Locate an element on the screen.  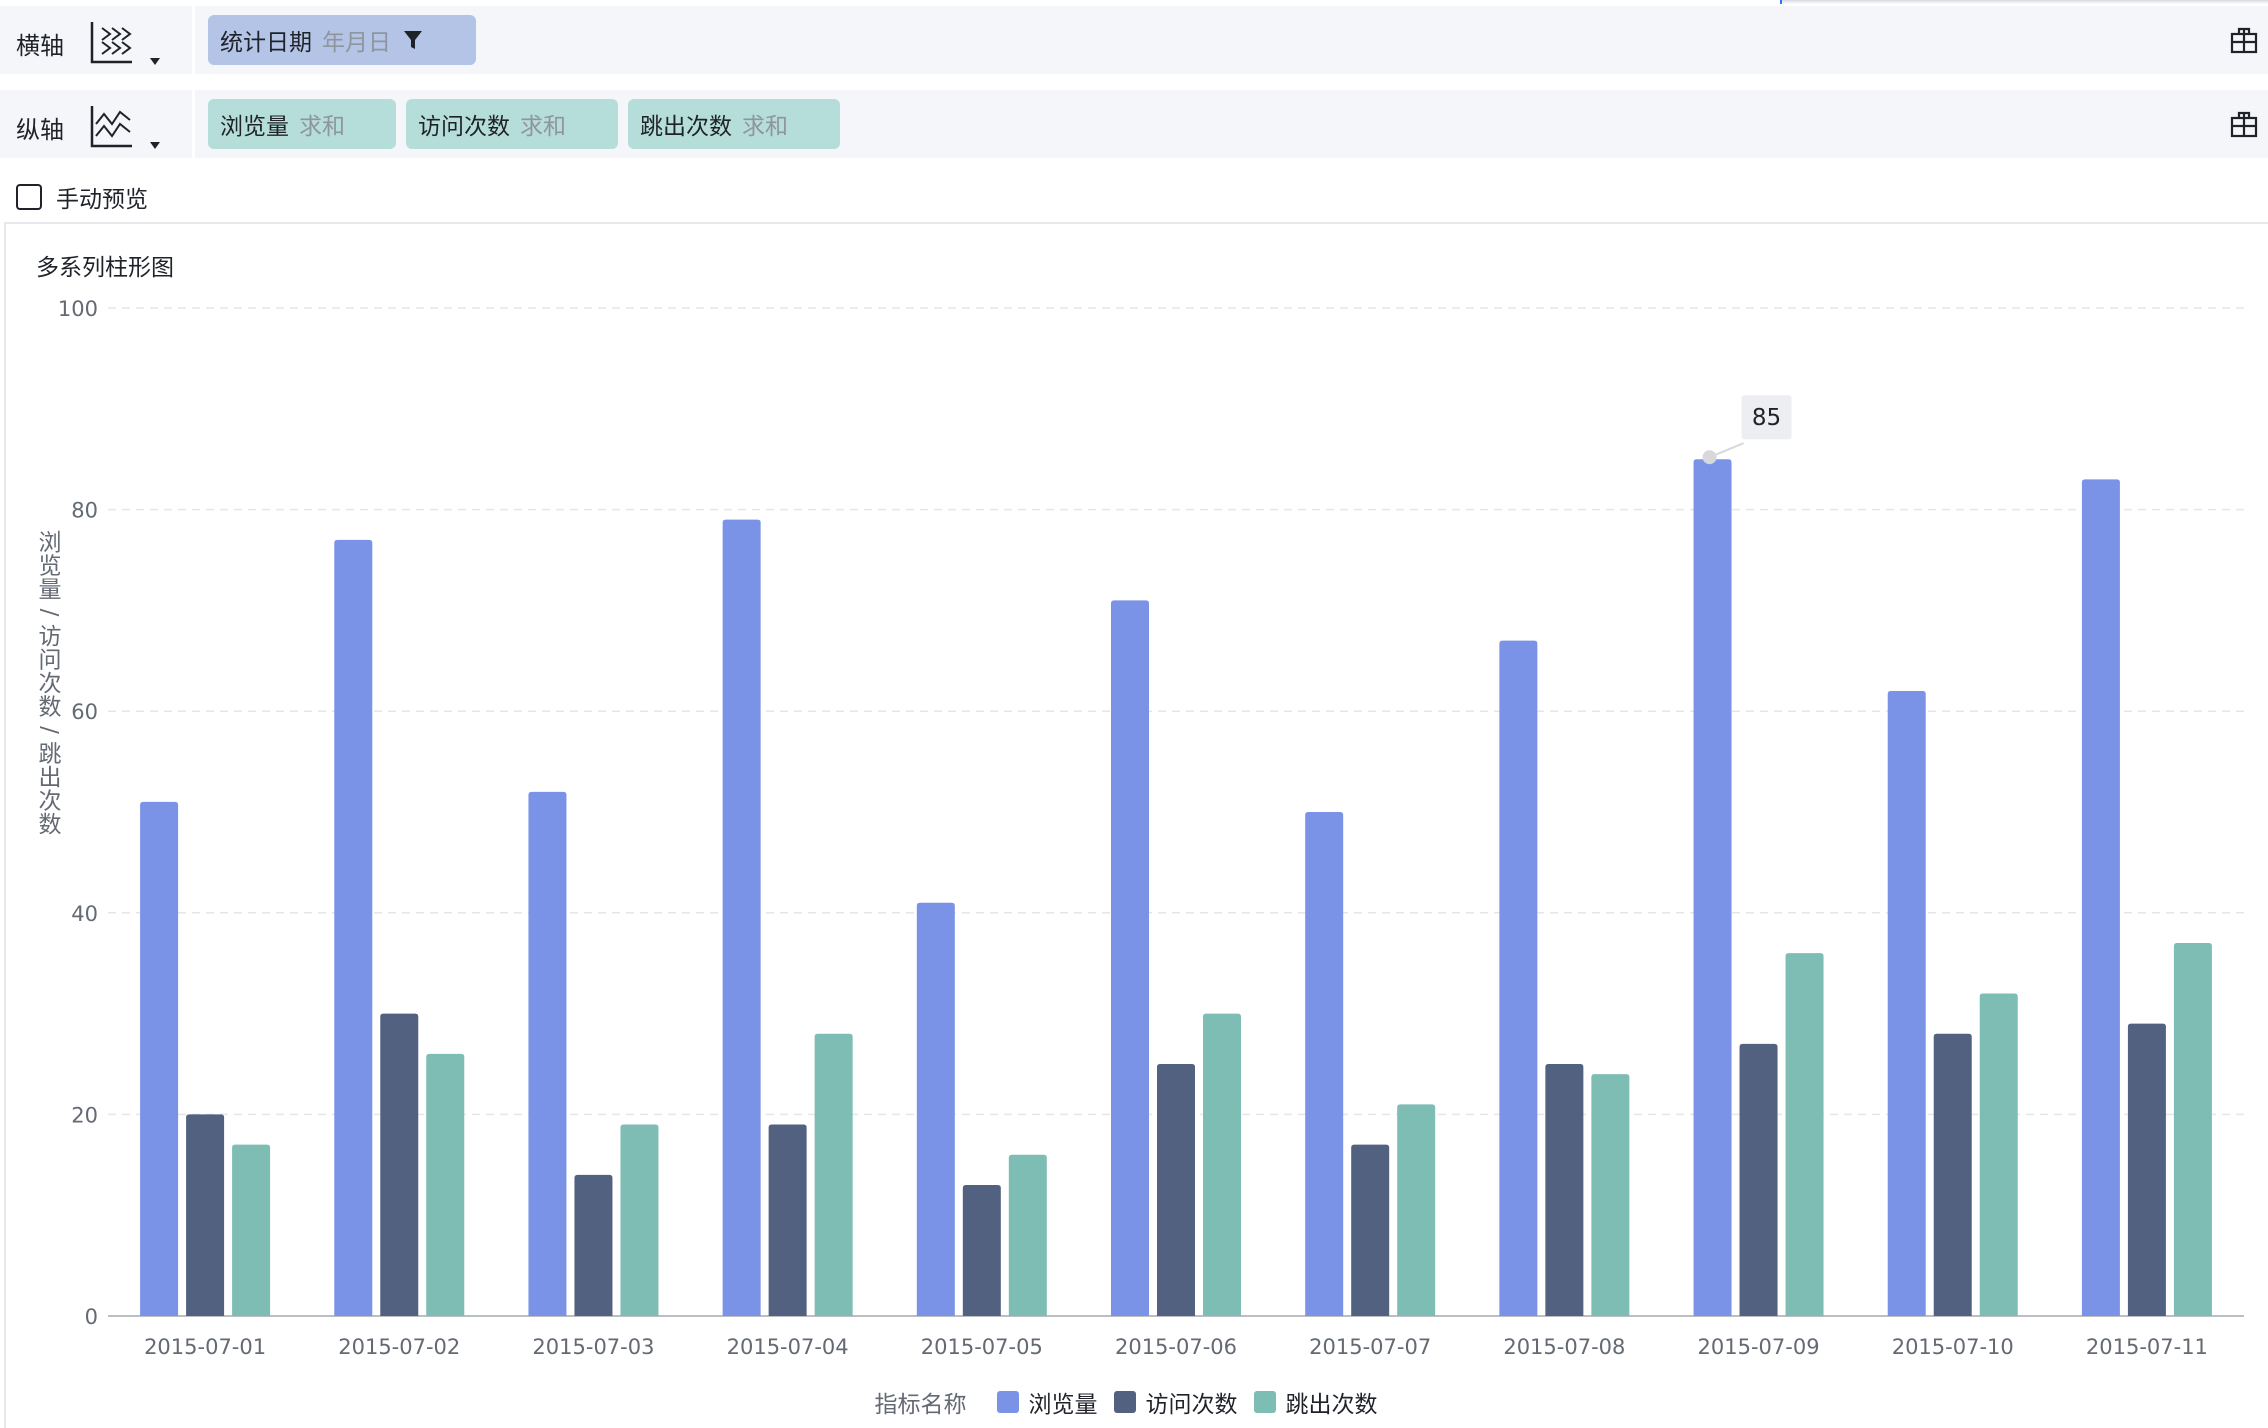
x-field-agg: 年月日 is located at coordinates (356, 43).